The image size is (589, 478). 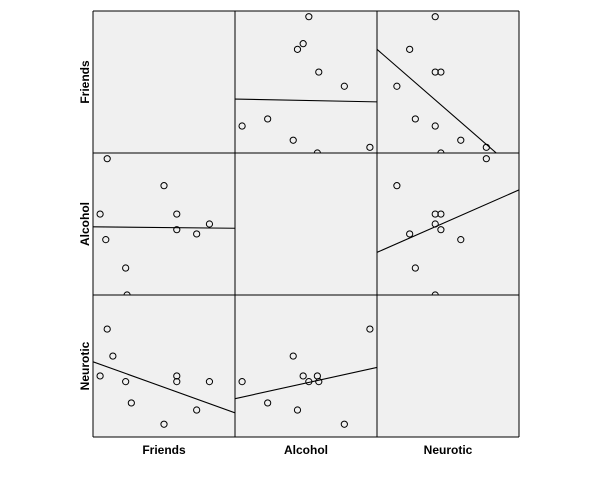 What do you see at coordinates (164, 82) in the screenshot?
I see `panel-friends-vs-friends` at bounding box center [164, 82].